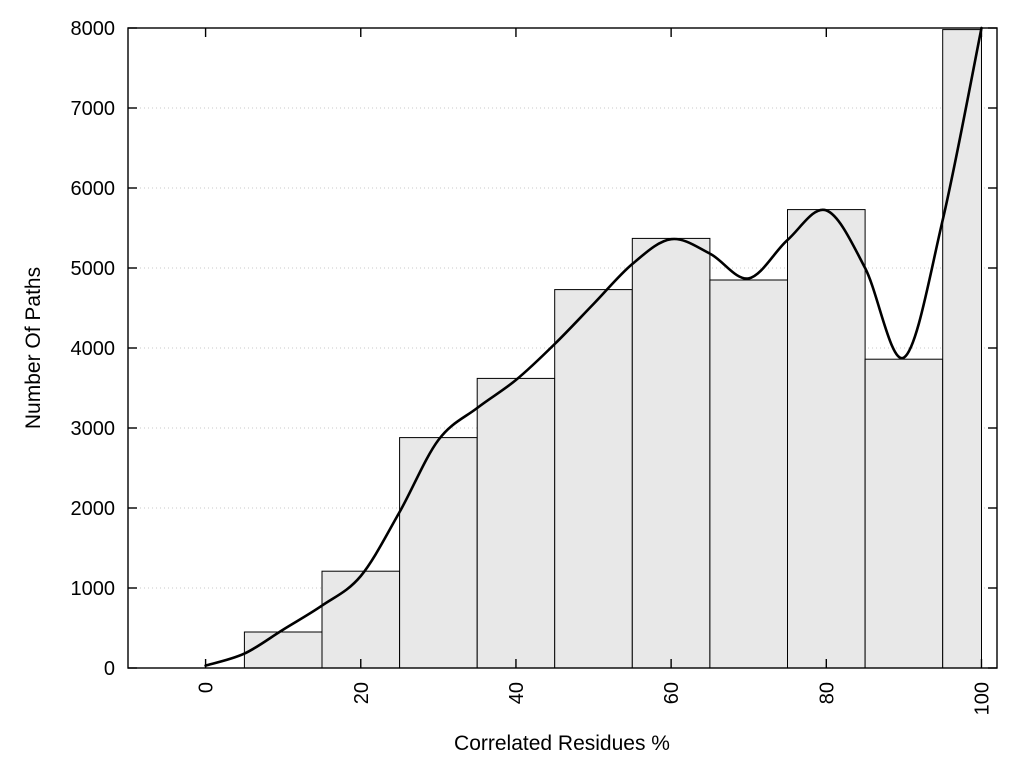 The image size is (1024, 768). Describe the element at coordinates (207, 687) in the screenshot. I see `x-tick-label: 0` at that location.